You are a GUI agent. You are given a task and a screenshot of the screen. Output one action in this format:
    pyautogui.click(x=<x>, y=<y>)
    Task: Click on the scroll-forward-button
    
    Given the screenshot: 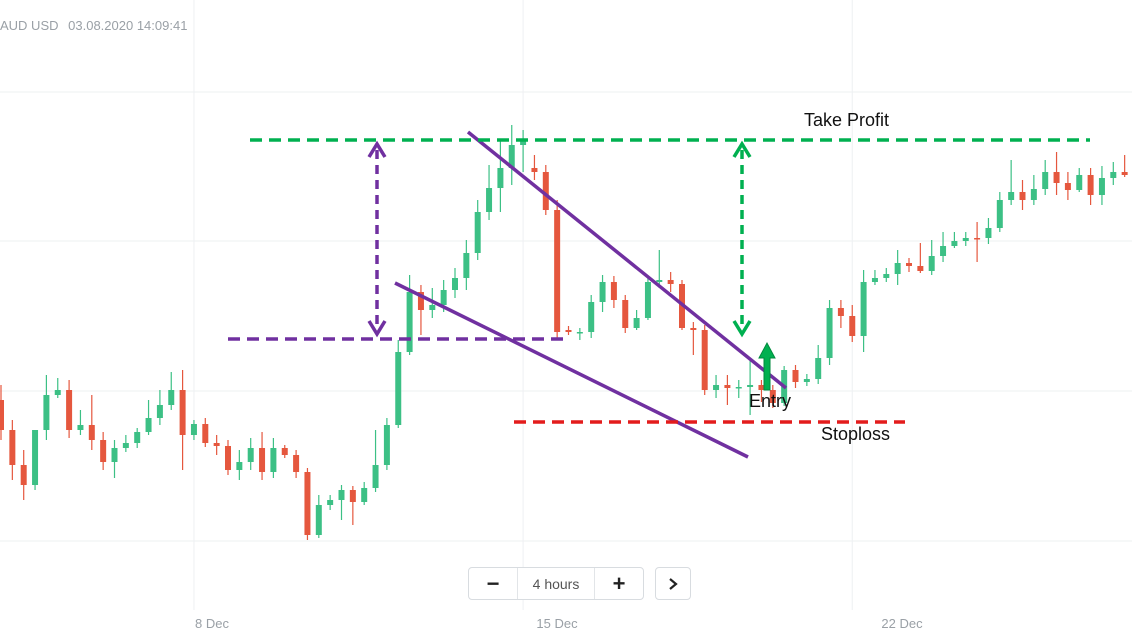 What is the action you would take?
    pyautogui.click(x=673, y=583)
    